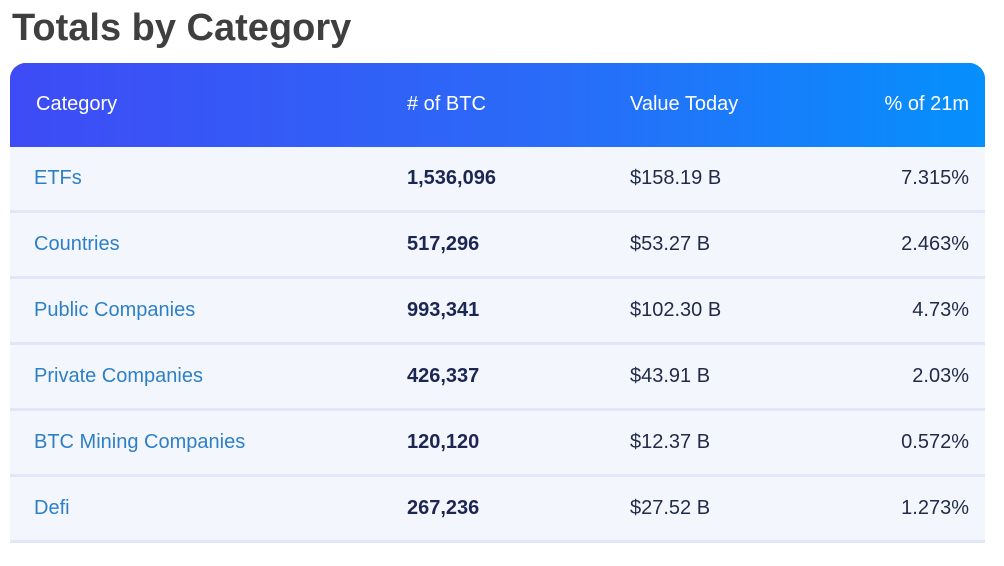 This screenshot has width=1004, height=566. I want to click on category-cell: Countries, so click(208, 245).